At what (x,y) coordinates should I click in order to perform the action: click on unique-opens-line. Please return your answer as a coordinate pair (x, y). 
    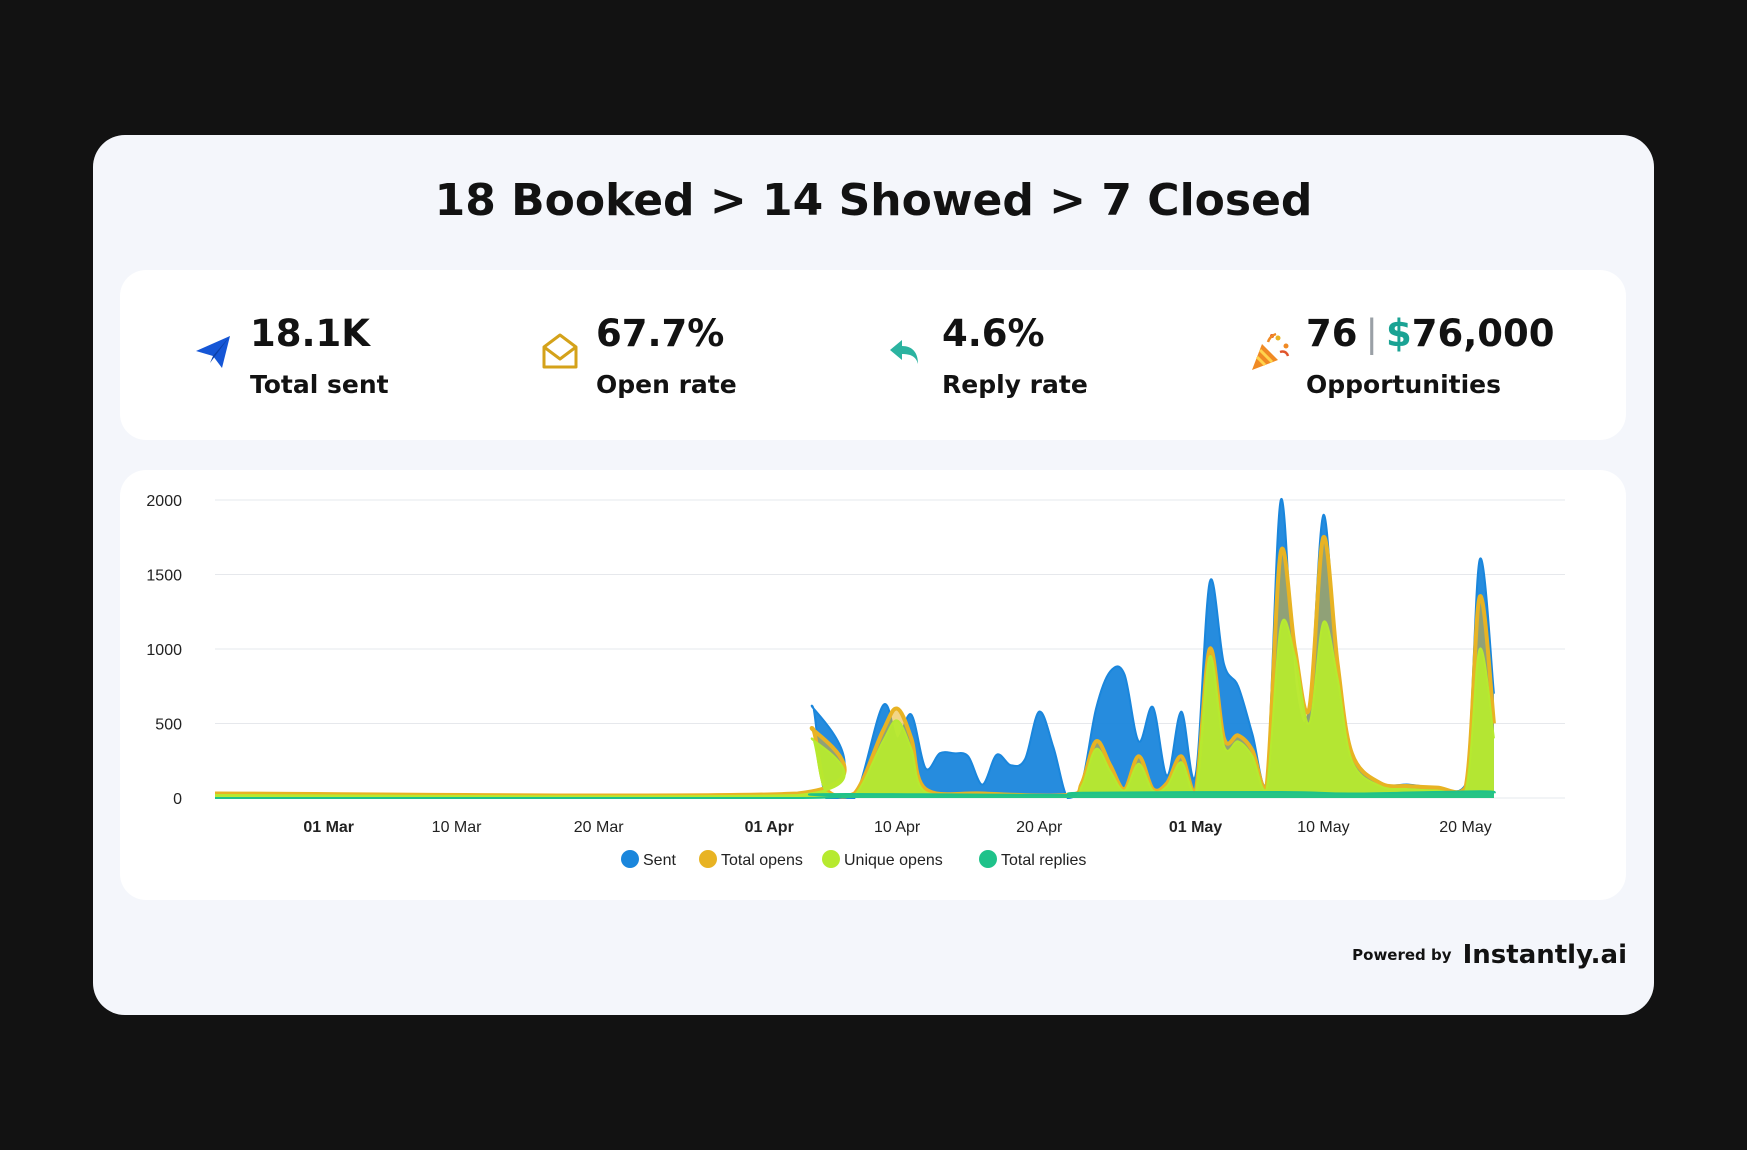
    Looking at the image, I should click on (854, 708).